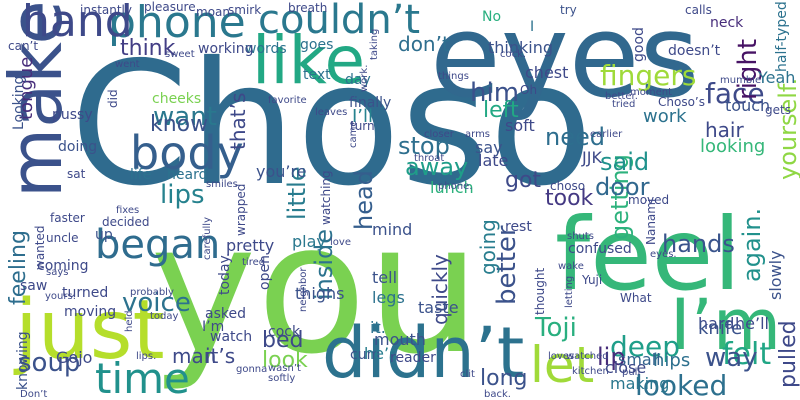 The image size is (800, 400). I want to click on cloud-word: decided, so click(126, 222).